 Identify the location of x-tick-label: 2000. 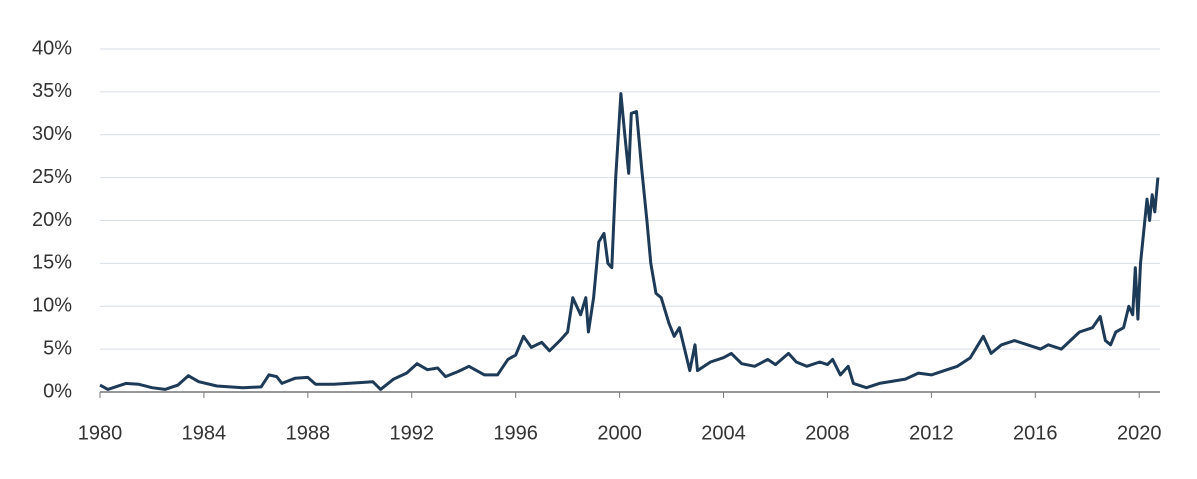
(619, 433).